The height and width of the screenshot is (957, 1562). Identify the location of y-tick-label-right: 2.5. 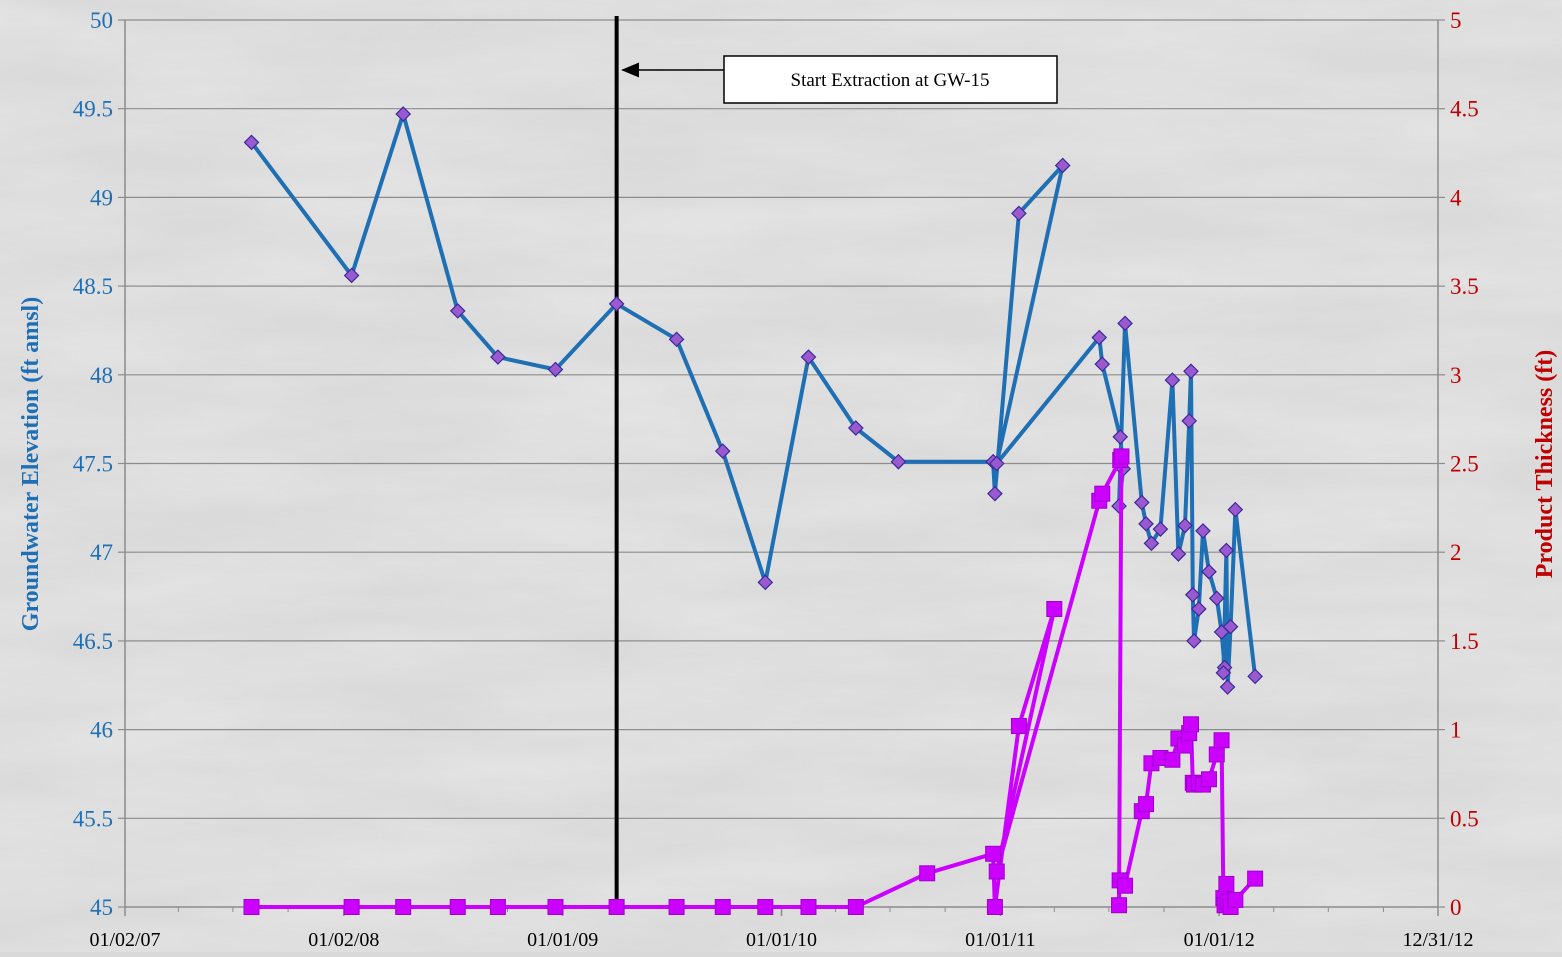
(1464, 464).